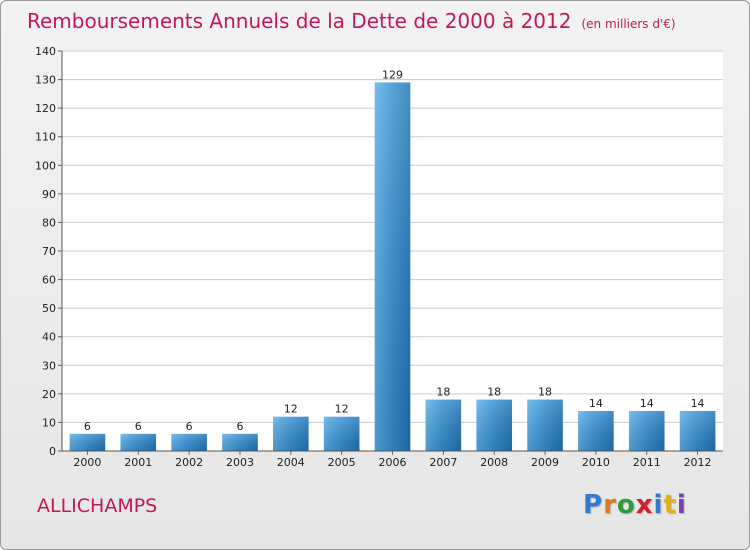  What do you see at coordinates (392, 74) in the screenshot?
I see `data-label: 129` at bounding box center [392, 74].